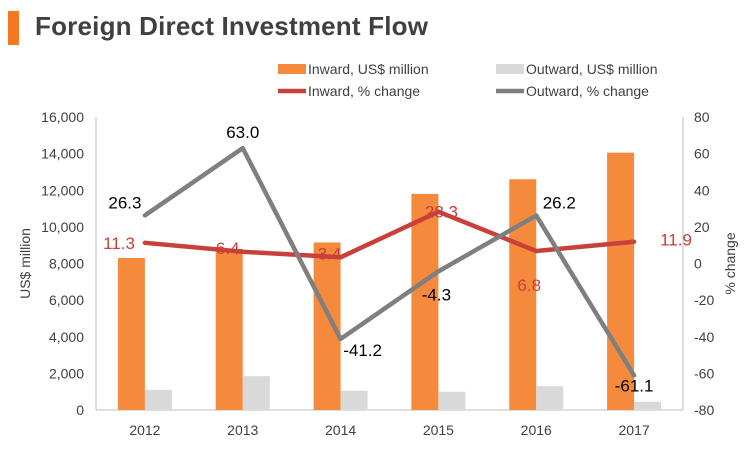  What do you see at coordinates (529, 285) in the screenshot?
I see `inward-change-label: 6.8` at bounding box center [529, 285].